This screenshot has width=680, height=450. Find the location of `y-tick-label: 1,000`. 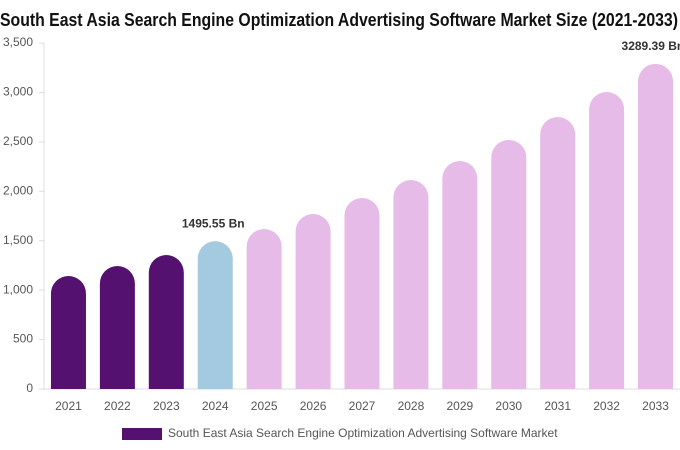

y-tick-label: 1,000 is located at coordinates (18, 289).